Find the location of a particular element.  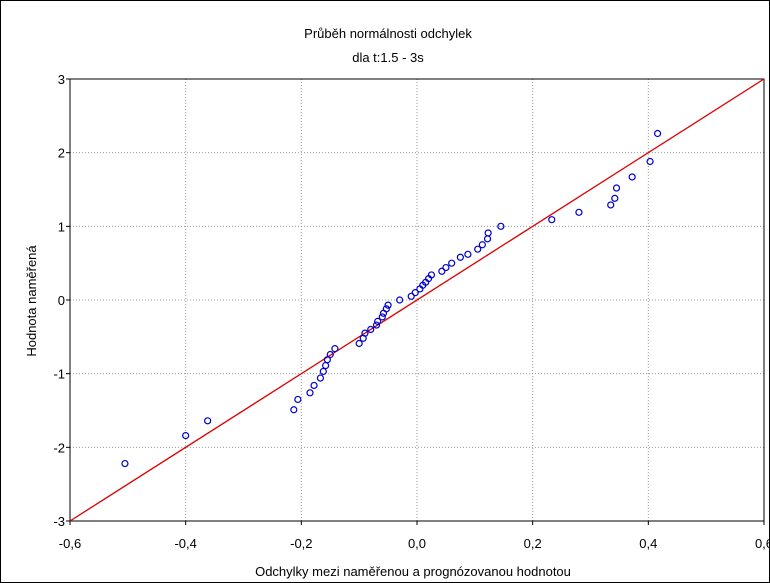

x-tick-label: -0,6 is located at coordinates (70, 543).